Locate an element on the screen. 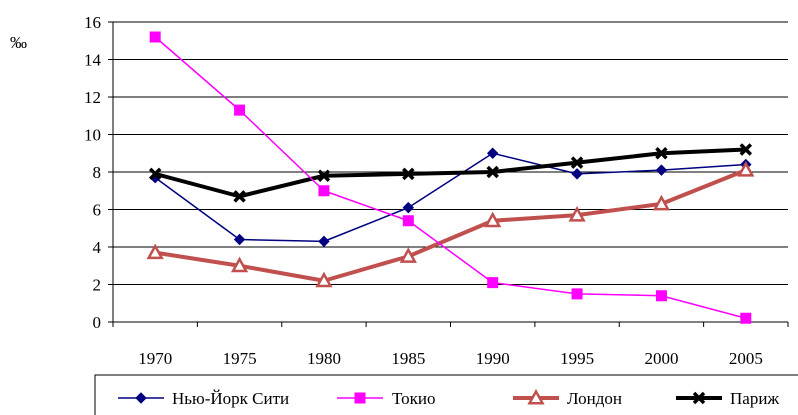  x-tick-label: 1980 is located at coordinates (324, 358).